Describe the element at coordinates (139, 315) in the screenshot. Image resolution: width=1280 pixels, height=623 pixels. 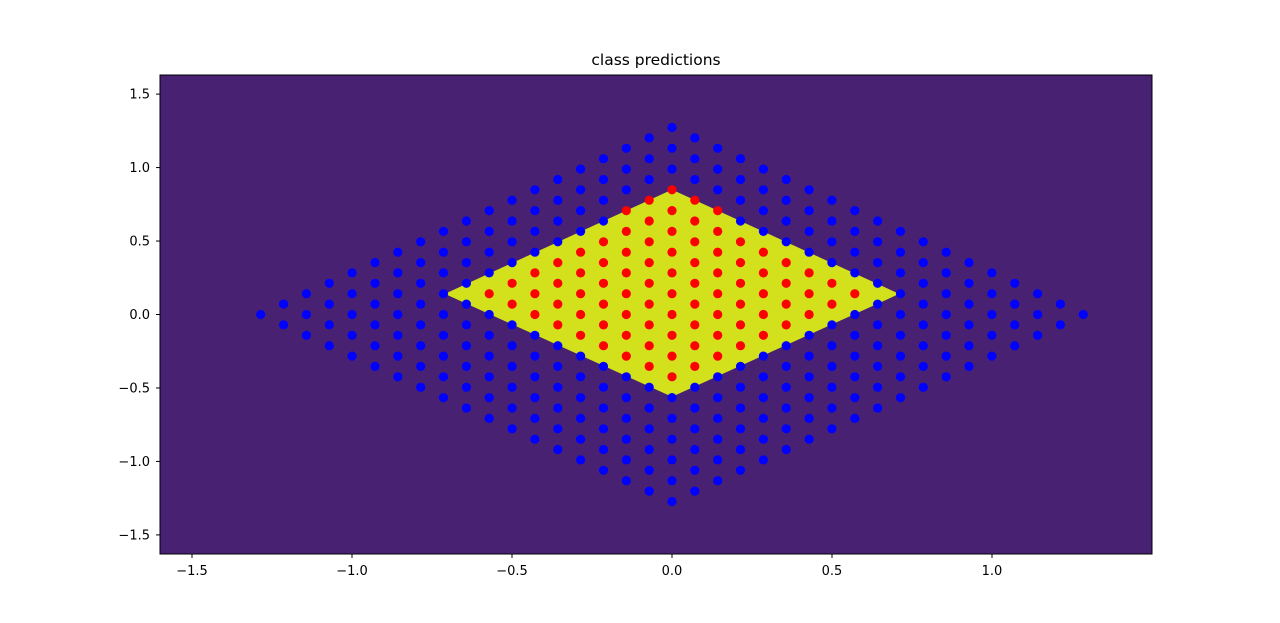
I see `y-axis: −1.5 −1.0 −0.5 0.0 0.5 1.0 1.5` at that location.